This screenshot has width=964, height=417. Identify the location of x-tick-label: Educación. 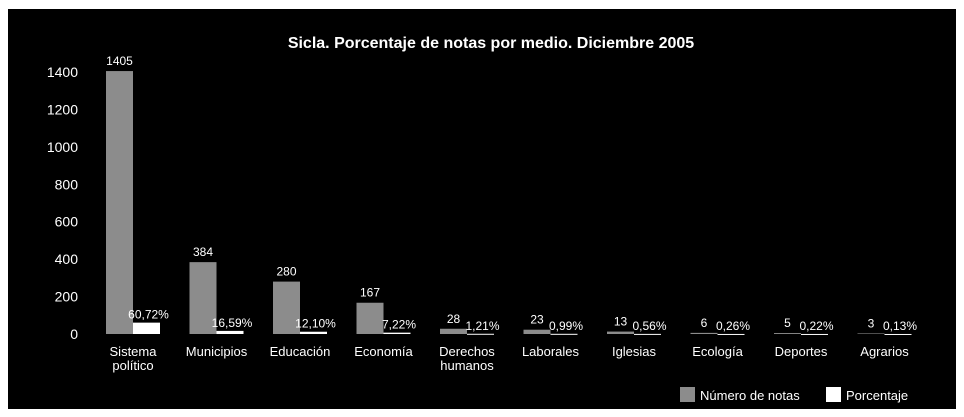
(300, 351).